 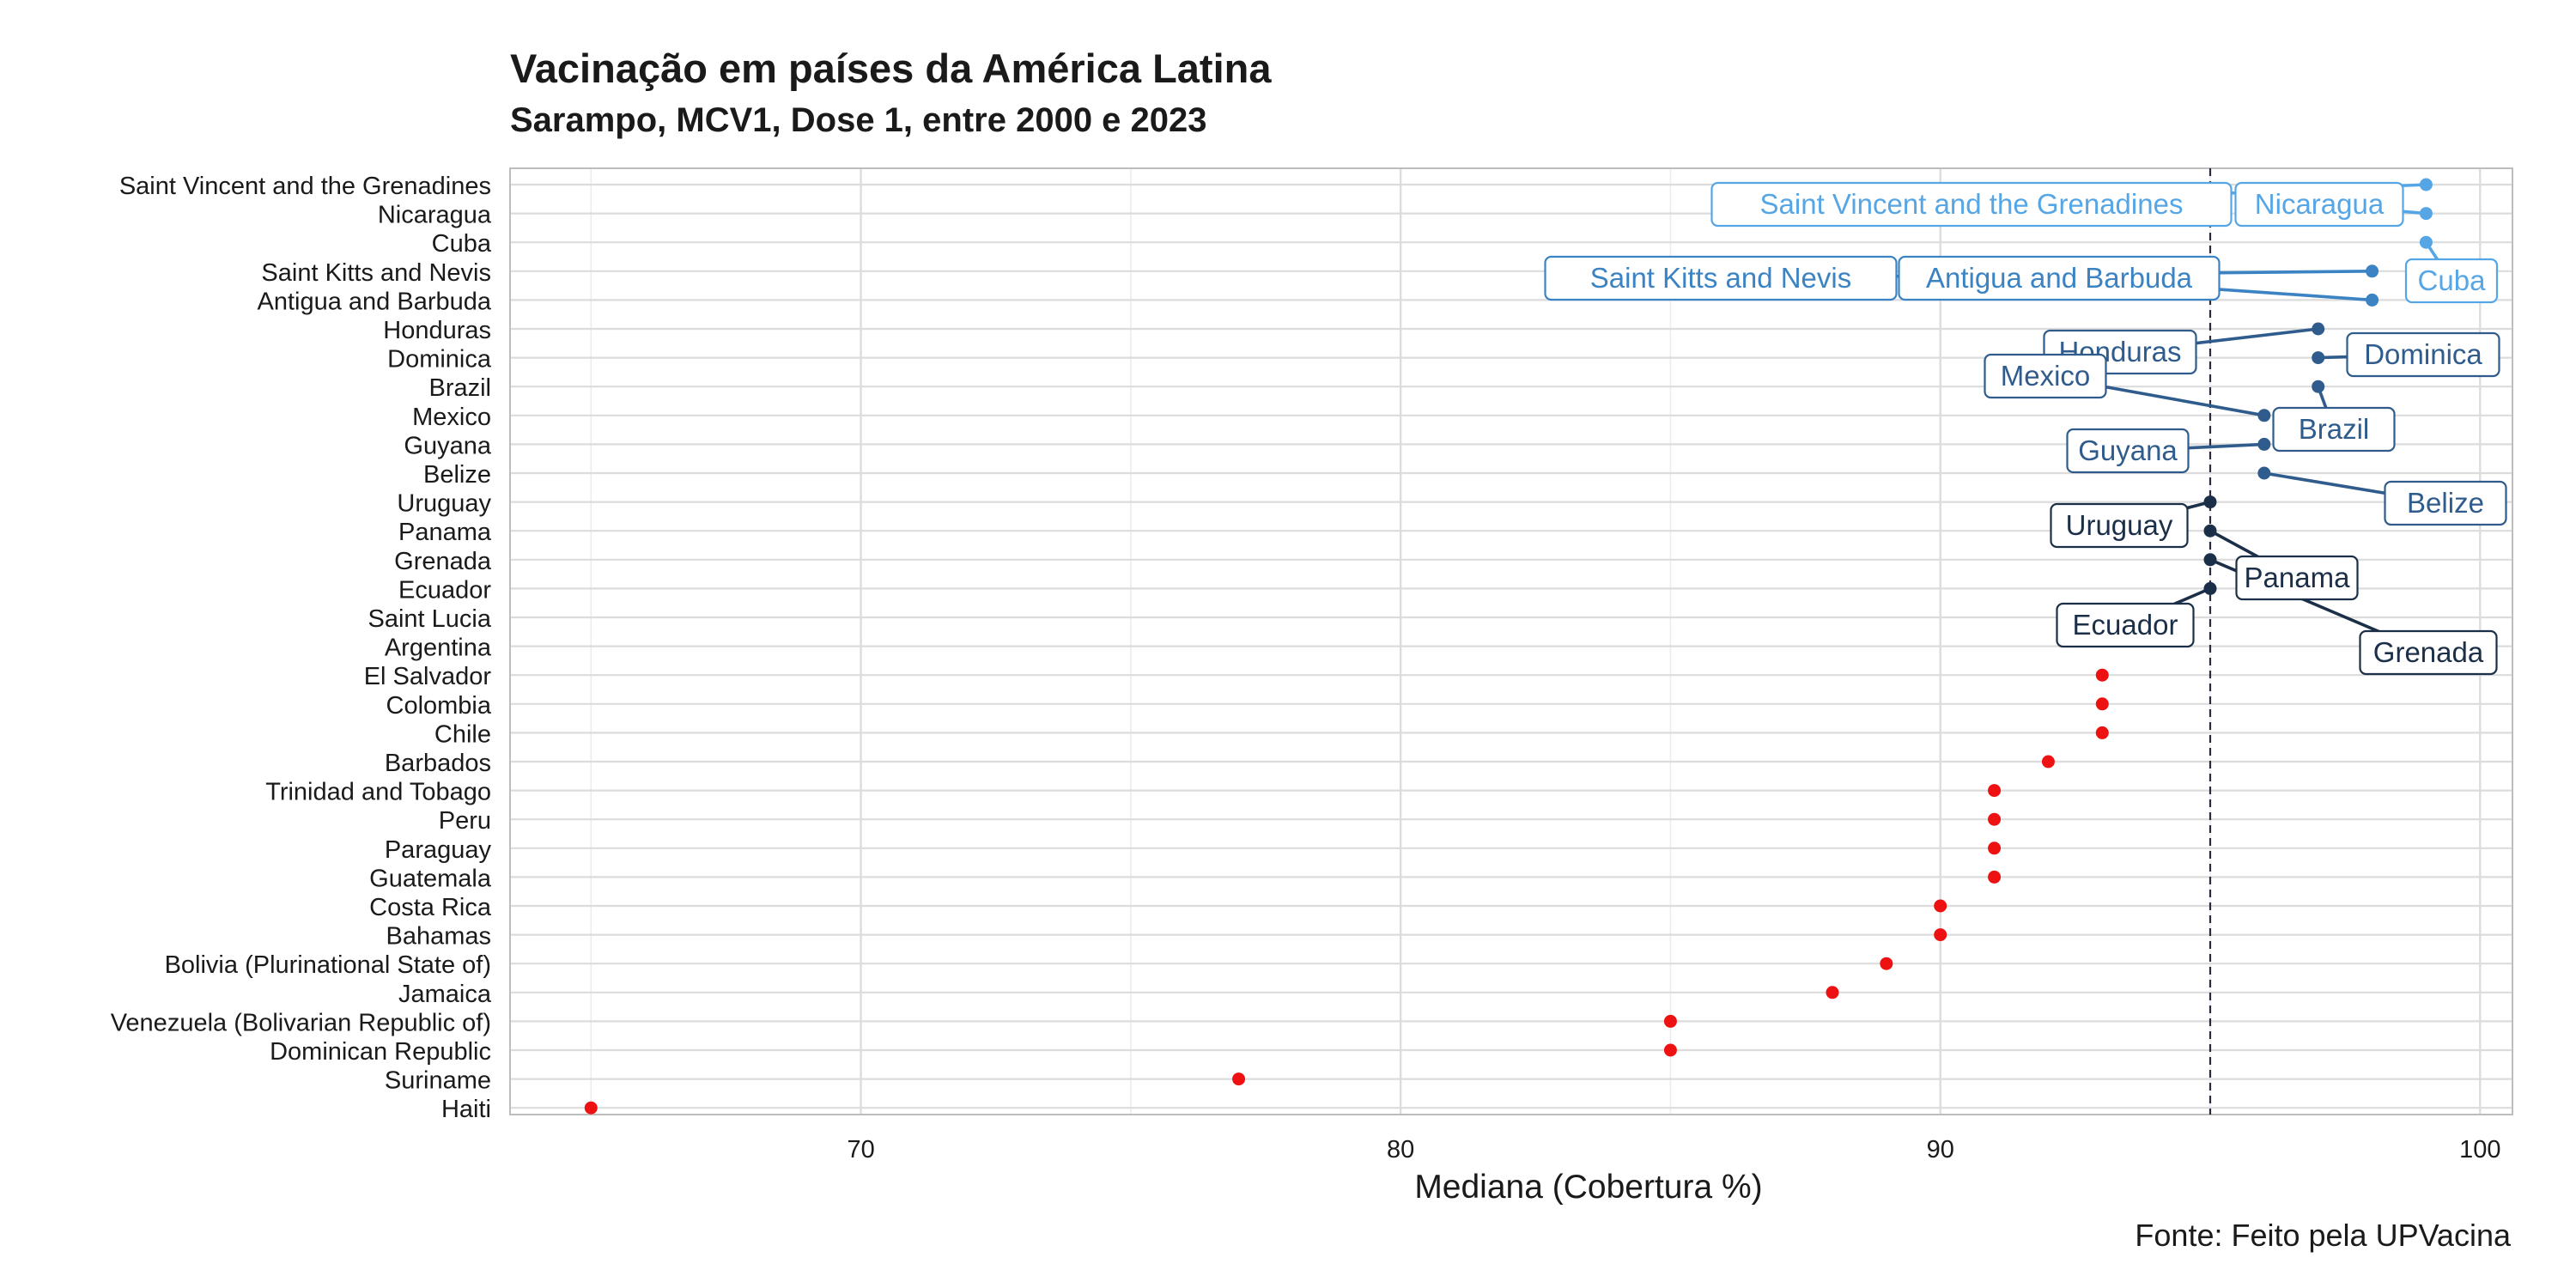 What do you see at coordinates (440, 360) in the screenshot?
I see `y-tick-label: Dominica` at bounding box center [440, 360].